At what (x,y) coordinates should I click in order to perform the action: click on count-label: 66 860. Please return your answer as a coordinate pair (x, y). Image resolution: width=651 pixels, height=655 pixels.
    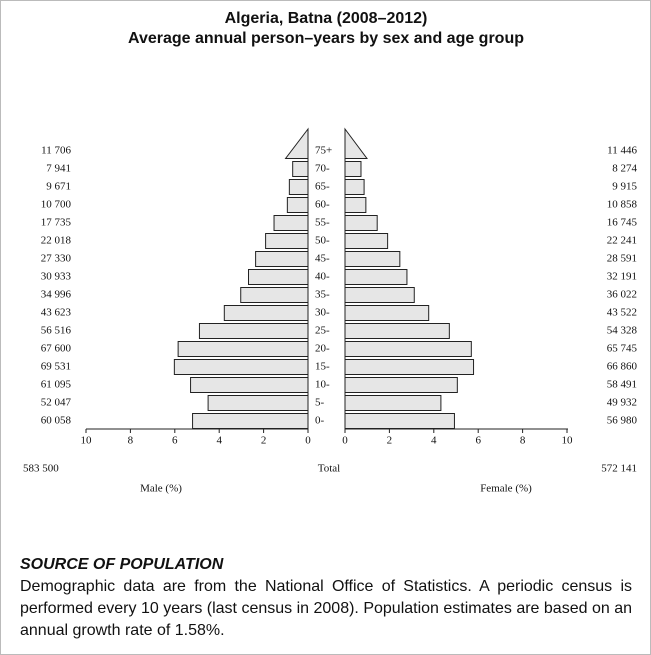
    Looking at the image, I should click on (622, 367).